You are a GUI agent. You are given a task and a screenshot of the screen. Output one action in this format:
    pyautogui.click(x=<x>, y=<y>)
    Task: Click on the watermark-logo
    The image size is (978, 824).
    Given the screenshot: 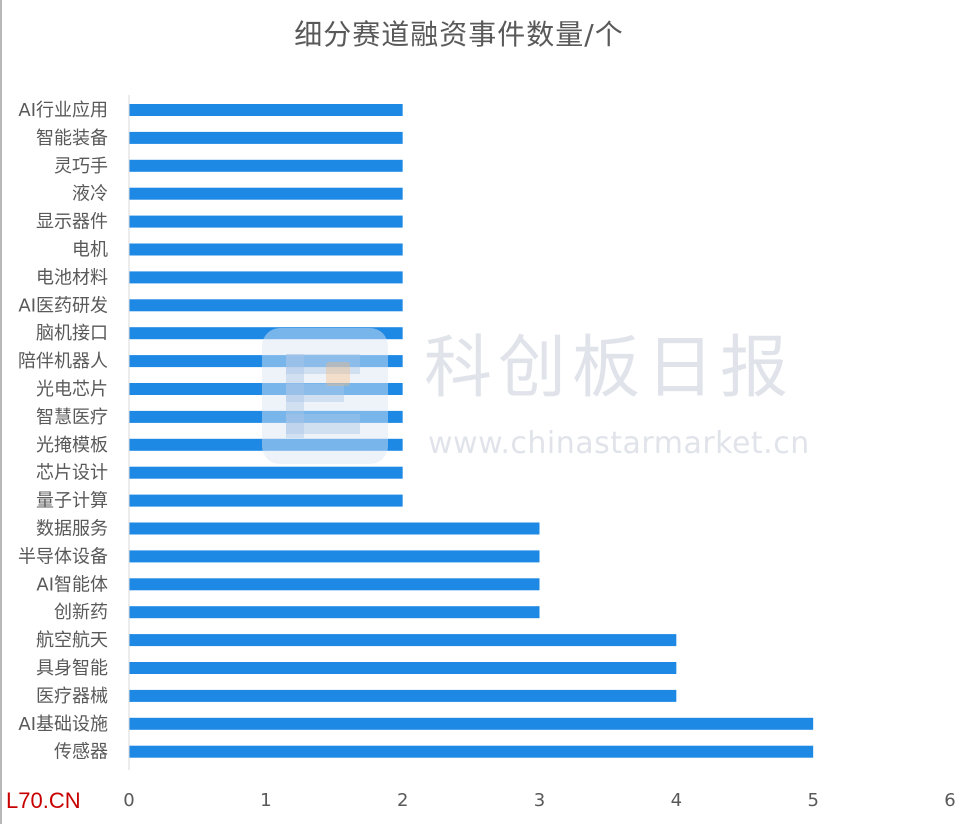 What is the action you would take?
    pyautogui.click(x=325, y=396)
    